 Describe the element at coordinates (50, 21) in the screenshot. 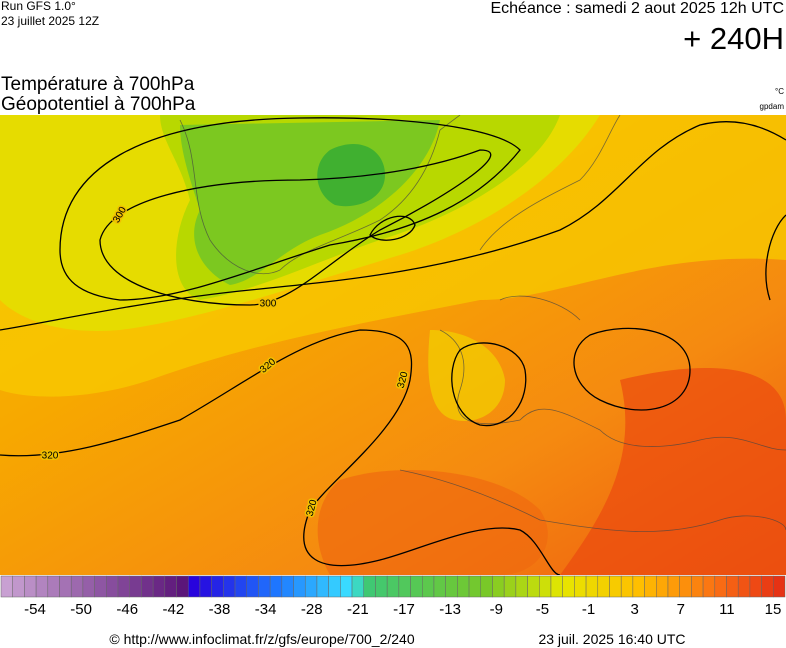

I see `run-date: 23 juillet 2025 12Z` at that location.